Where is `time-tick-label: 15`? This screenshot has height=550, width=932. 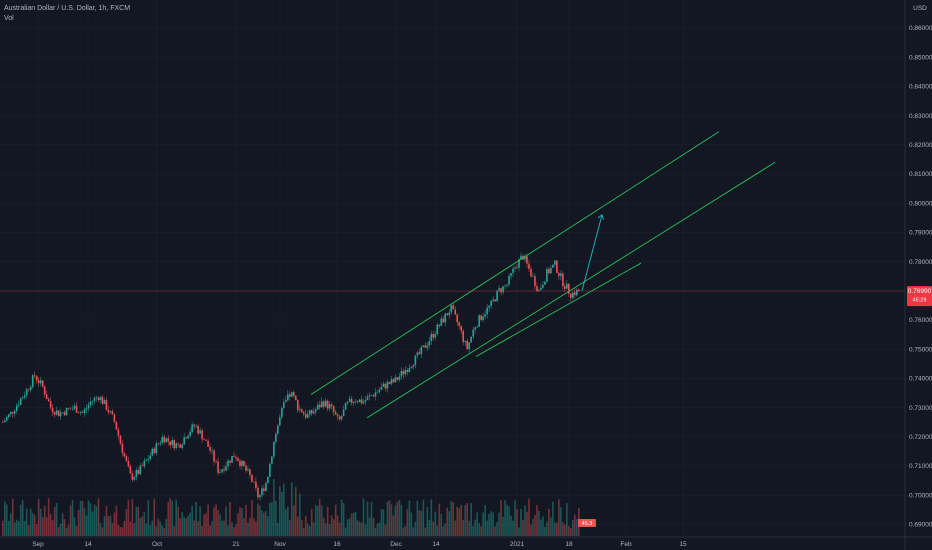
time-tick-label: 15 is located at coordinates (683, 544).